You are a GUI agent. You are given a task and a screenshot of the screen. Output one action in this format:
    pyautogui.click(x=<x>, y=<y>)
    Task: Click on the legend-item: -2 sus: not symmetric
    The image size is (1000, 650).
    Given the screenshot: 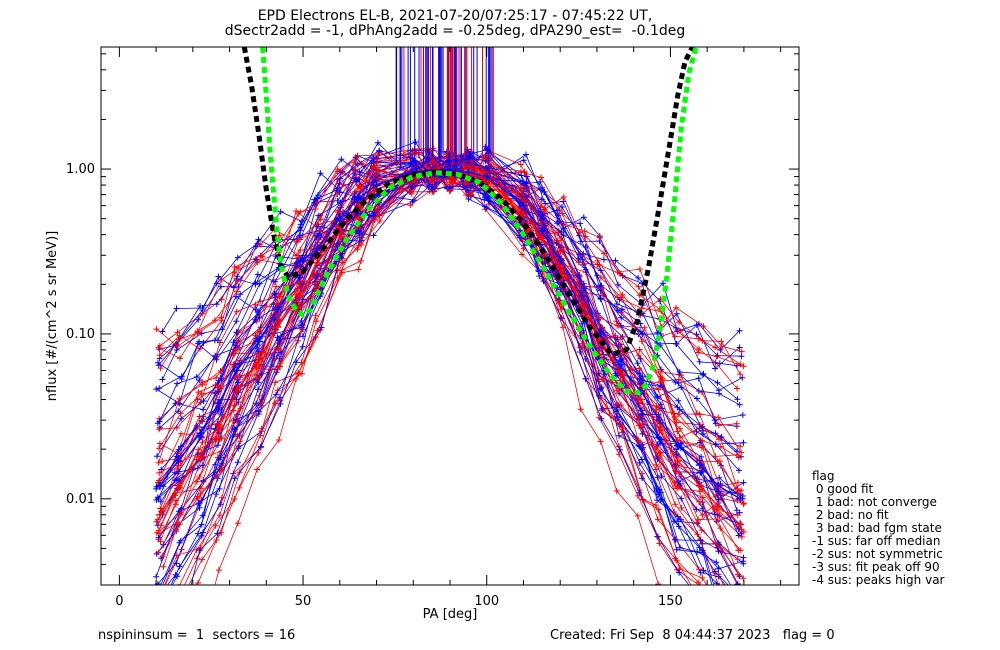 What is the action you would take?
    pyautogui.click(x=877, y=554)
    